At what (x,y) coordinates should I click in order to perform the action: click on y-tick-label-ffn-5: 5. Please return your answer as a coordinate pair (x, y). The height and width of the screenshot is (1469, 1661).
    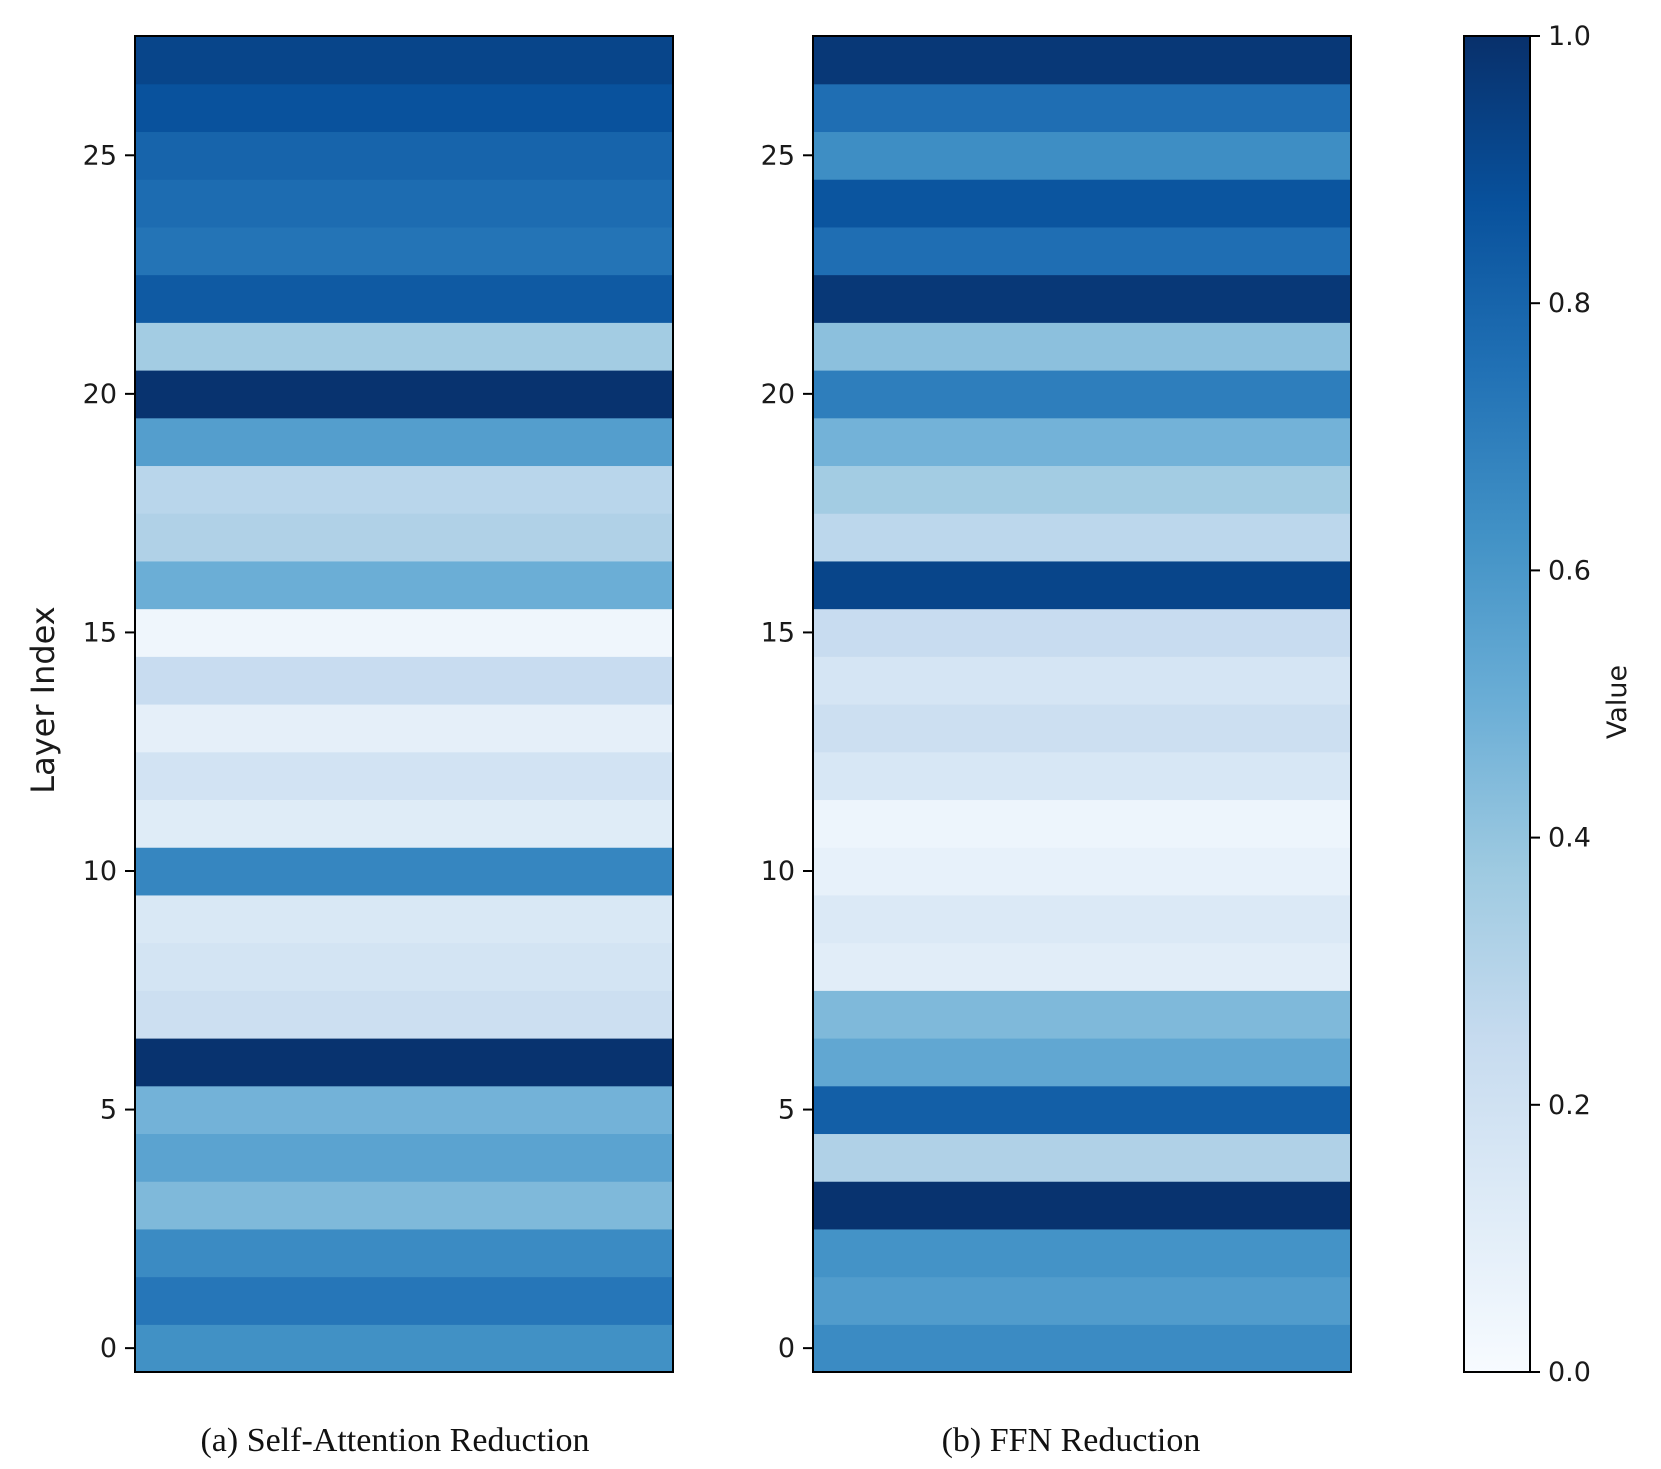
    Looking at the image, I should click on (786, 1110).